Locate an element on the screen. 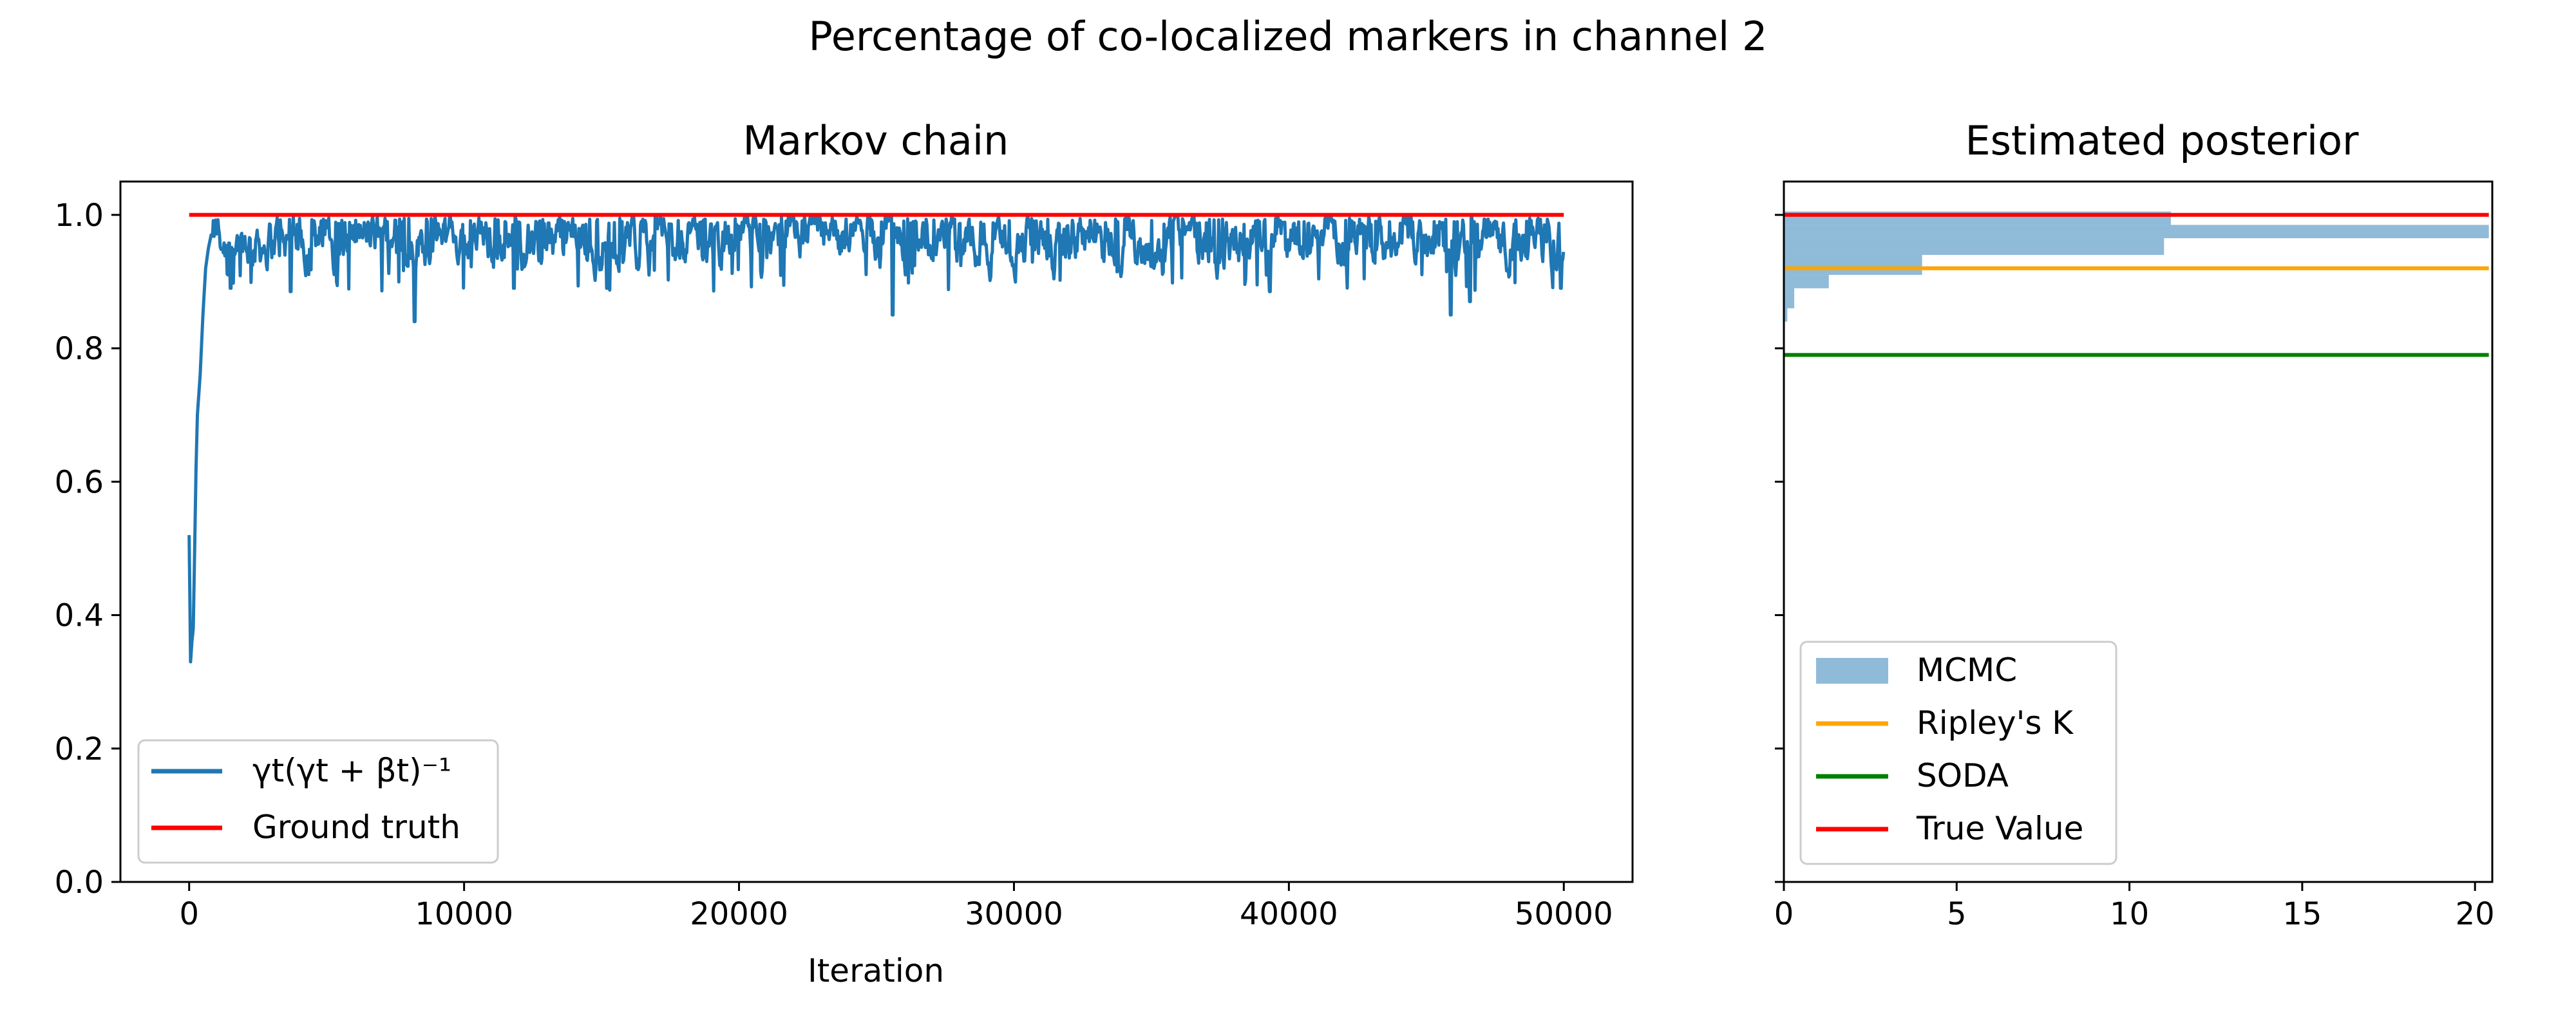 Image resolution: width=2576 pixels, height=1030 pixels. posterior-title: Estimated posterior is located at coordinates (2162, 141).